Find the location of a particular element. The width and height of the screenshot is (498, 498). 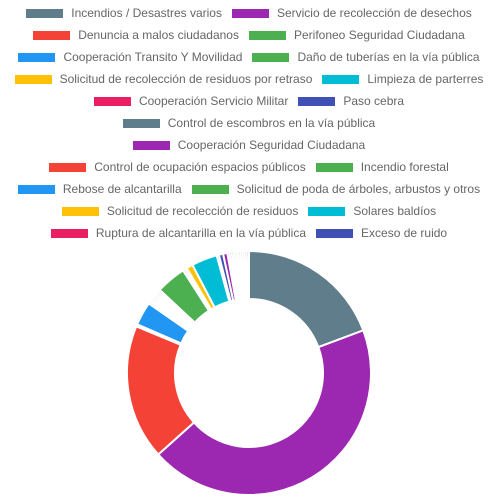

legend-item: Limpieza de parterres is located at coordinates (402, 79).